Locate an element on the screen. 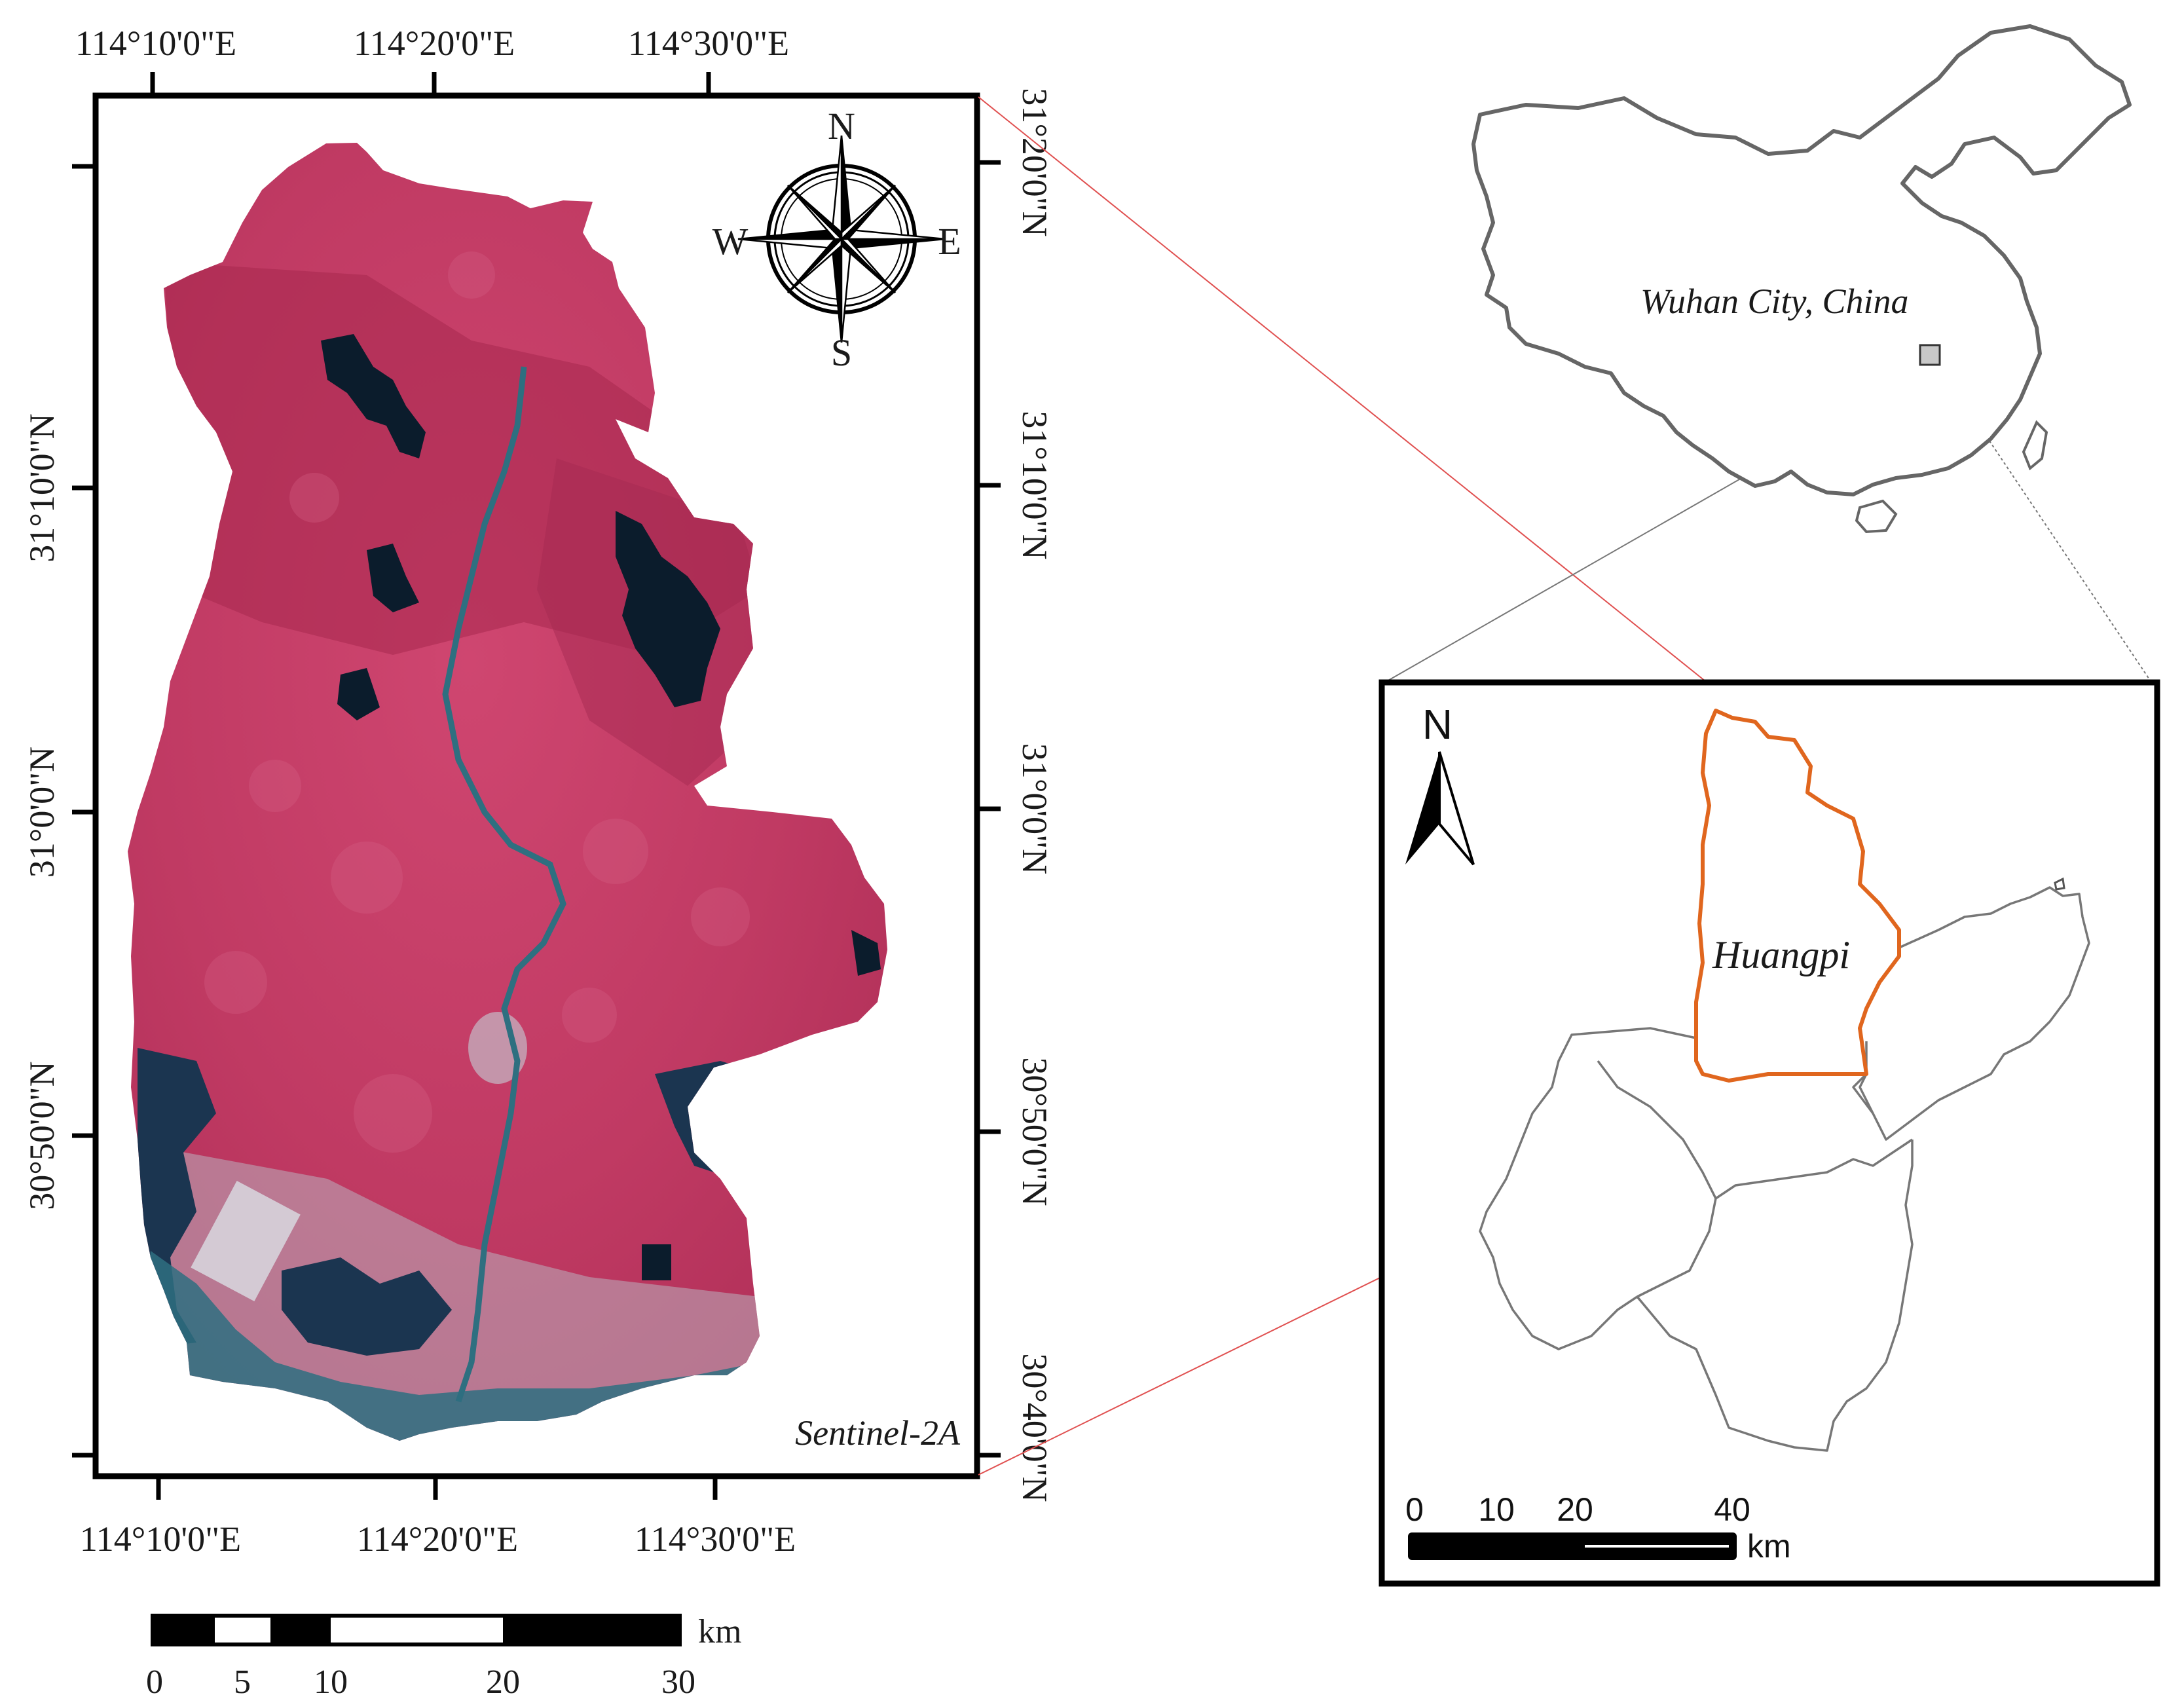  scale-tick-10: 10 is located at coordinates (331, 1682).